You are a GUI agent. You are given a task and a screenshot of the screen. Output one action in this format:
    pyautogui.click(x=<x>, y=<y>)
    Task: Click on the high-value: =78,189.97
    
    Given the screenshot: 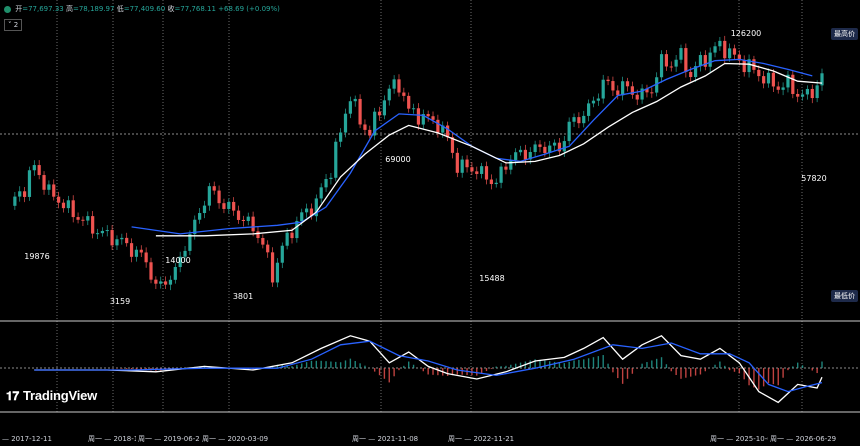 What is the action you would take?
    pyautogui.click(x=93, y=9)
    